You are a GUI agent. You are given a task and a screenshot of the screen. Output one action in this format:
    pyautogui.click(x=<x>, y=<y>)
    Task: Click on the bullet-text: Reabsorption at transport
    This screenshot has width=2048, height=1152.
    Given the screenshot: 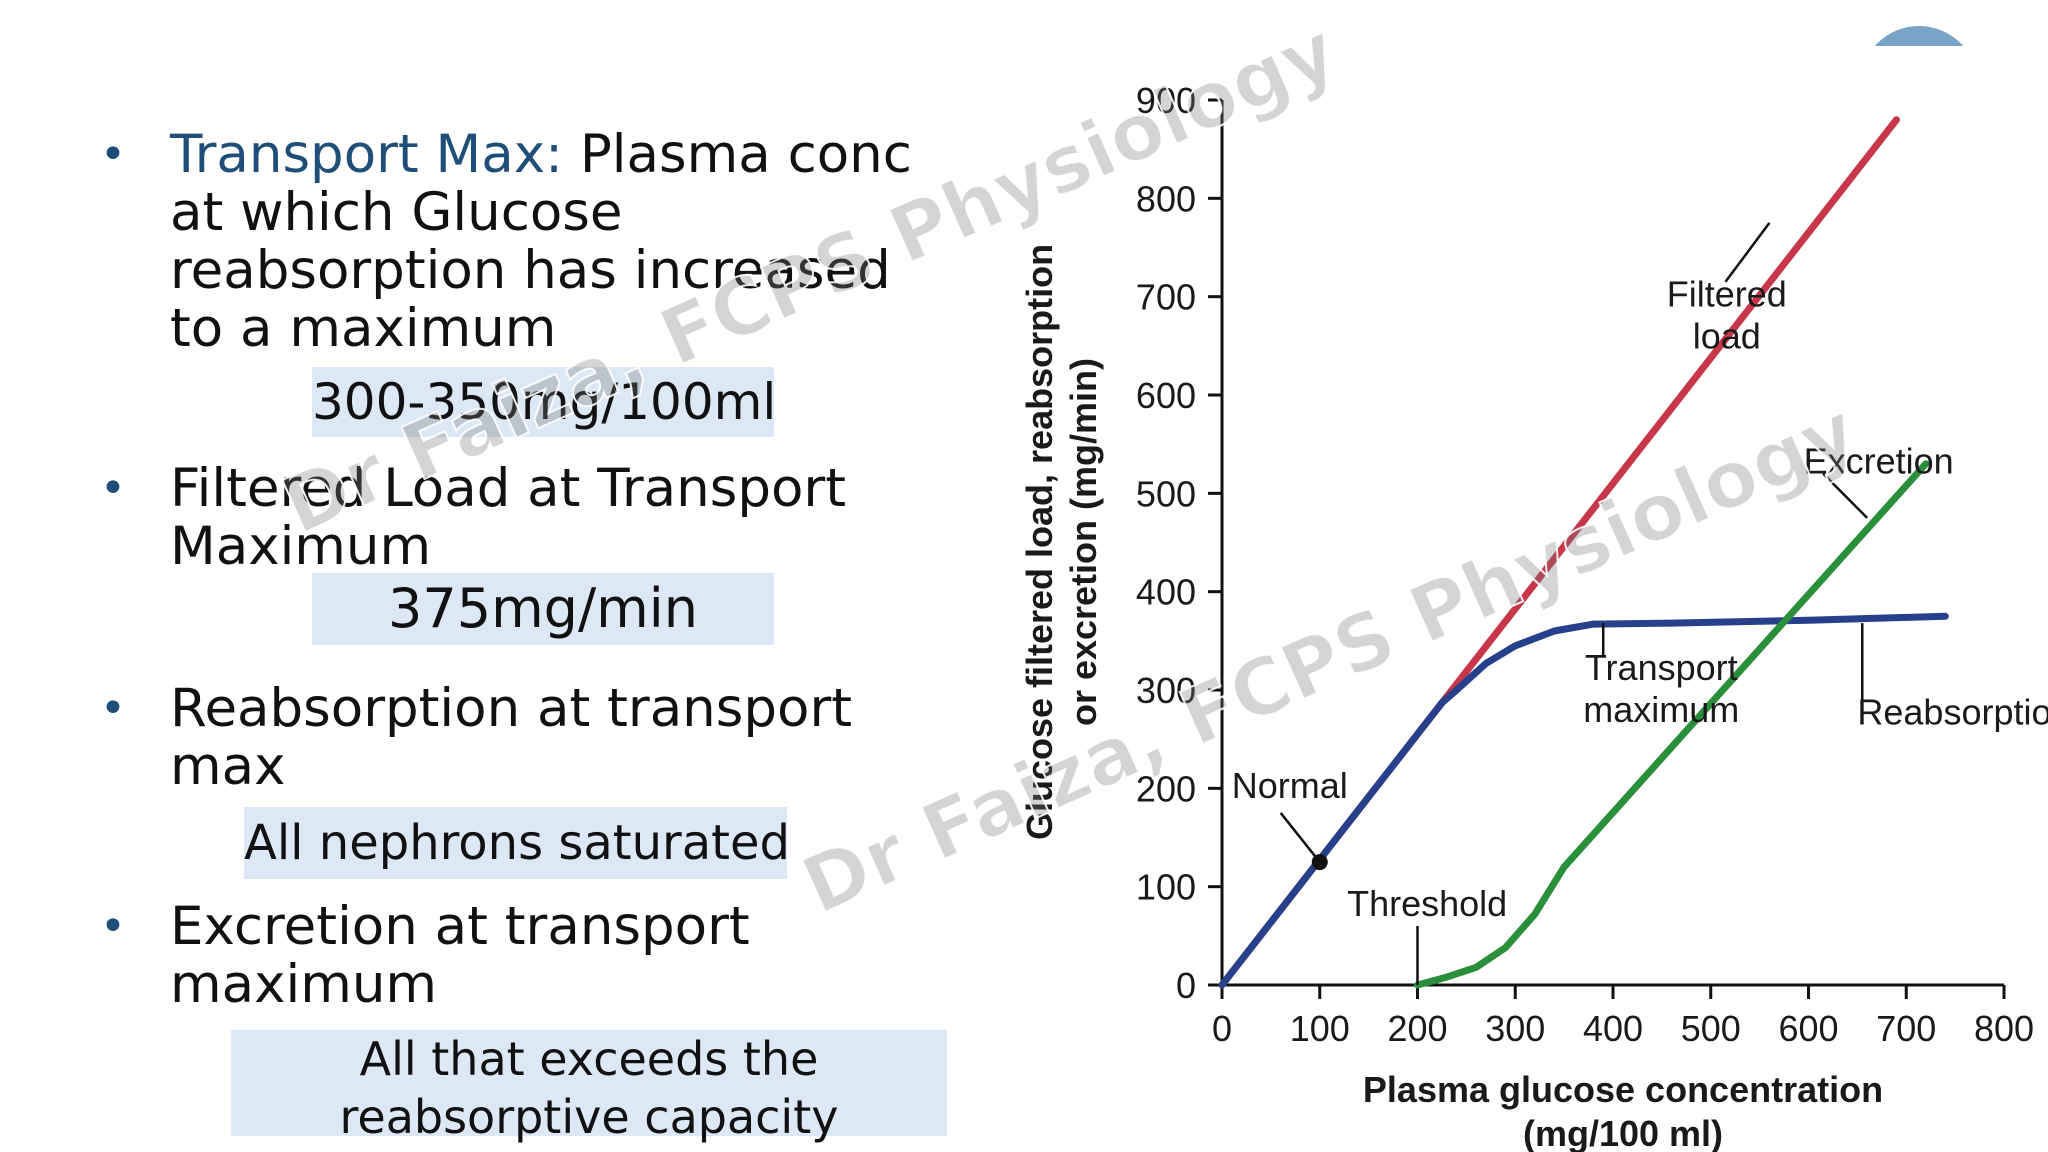 What is the action you would take?
    pyautogui.click(x=511, y=708)
    